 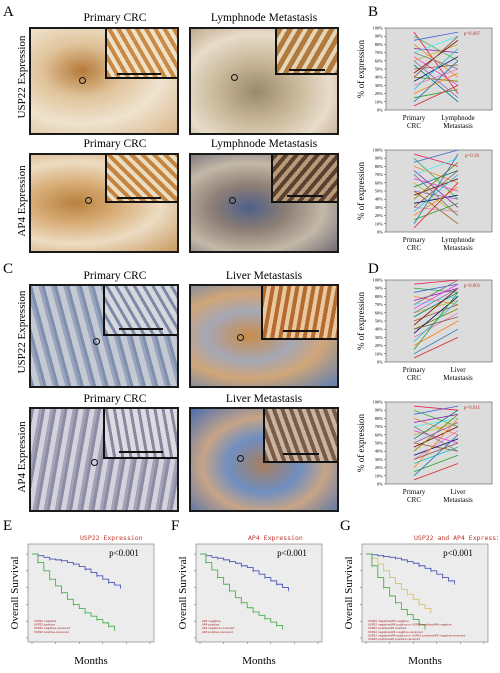 What do you see at coordinates (115, 18) in the screenshot?
I see `panel-a-row1-left-title: Primary CRC` at bounding box center [115, 18].